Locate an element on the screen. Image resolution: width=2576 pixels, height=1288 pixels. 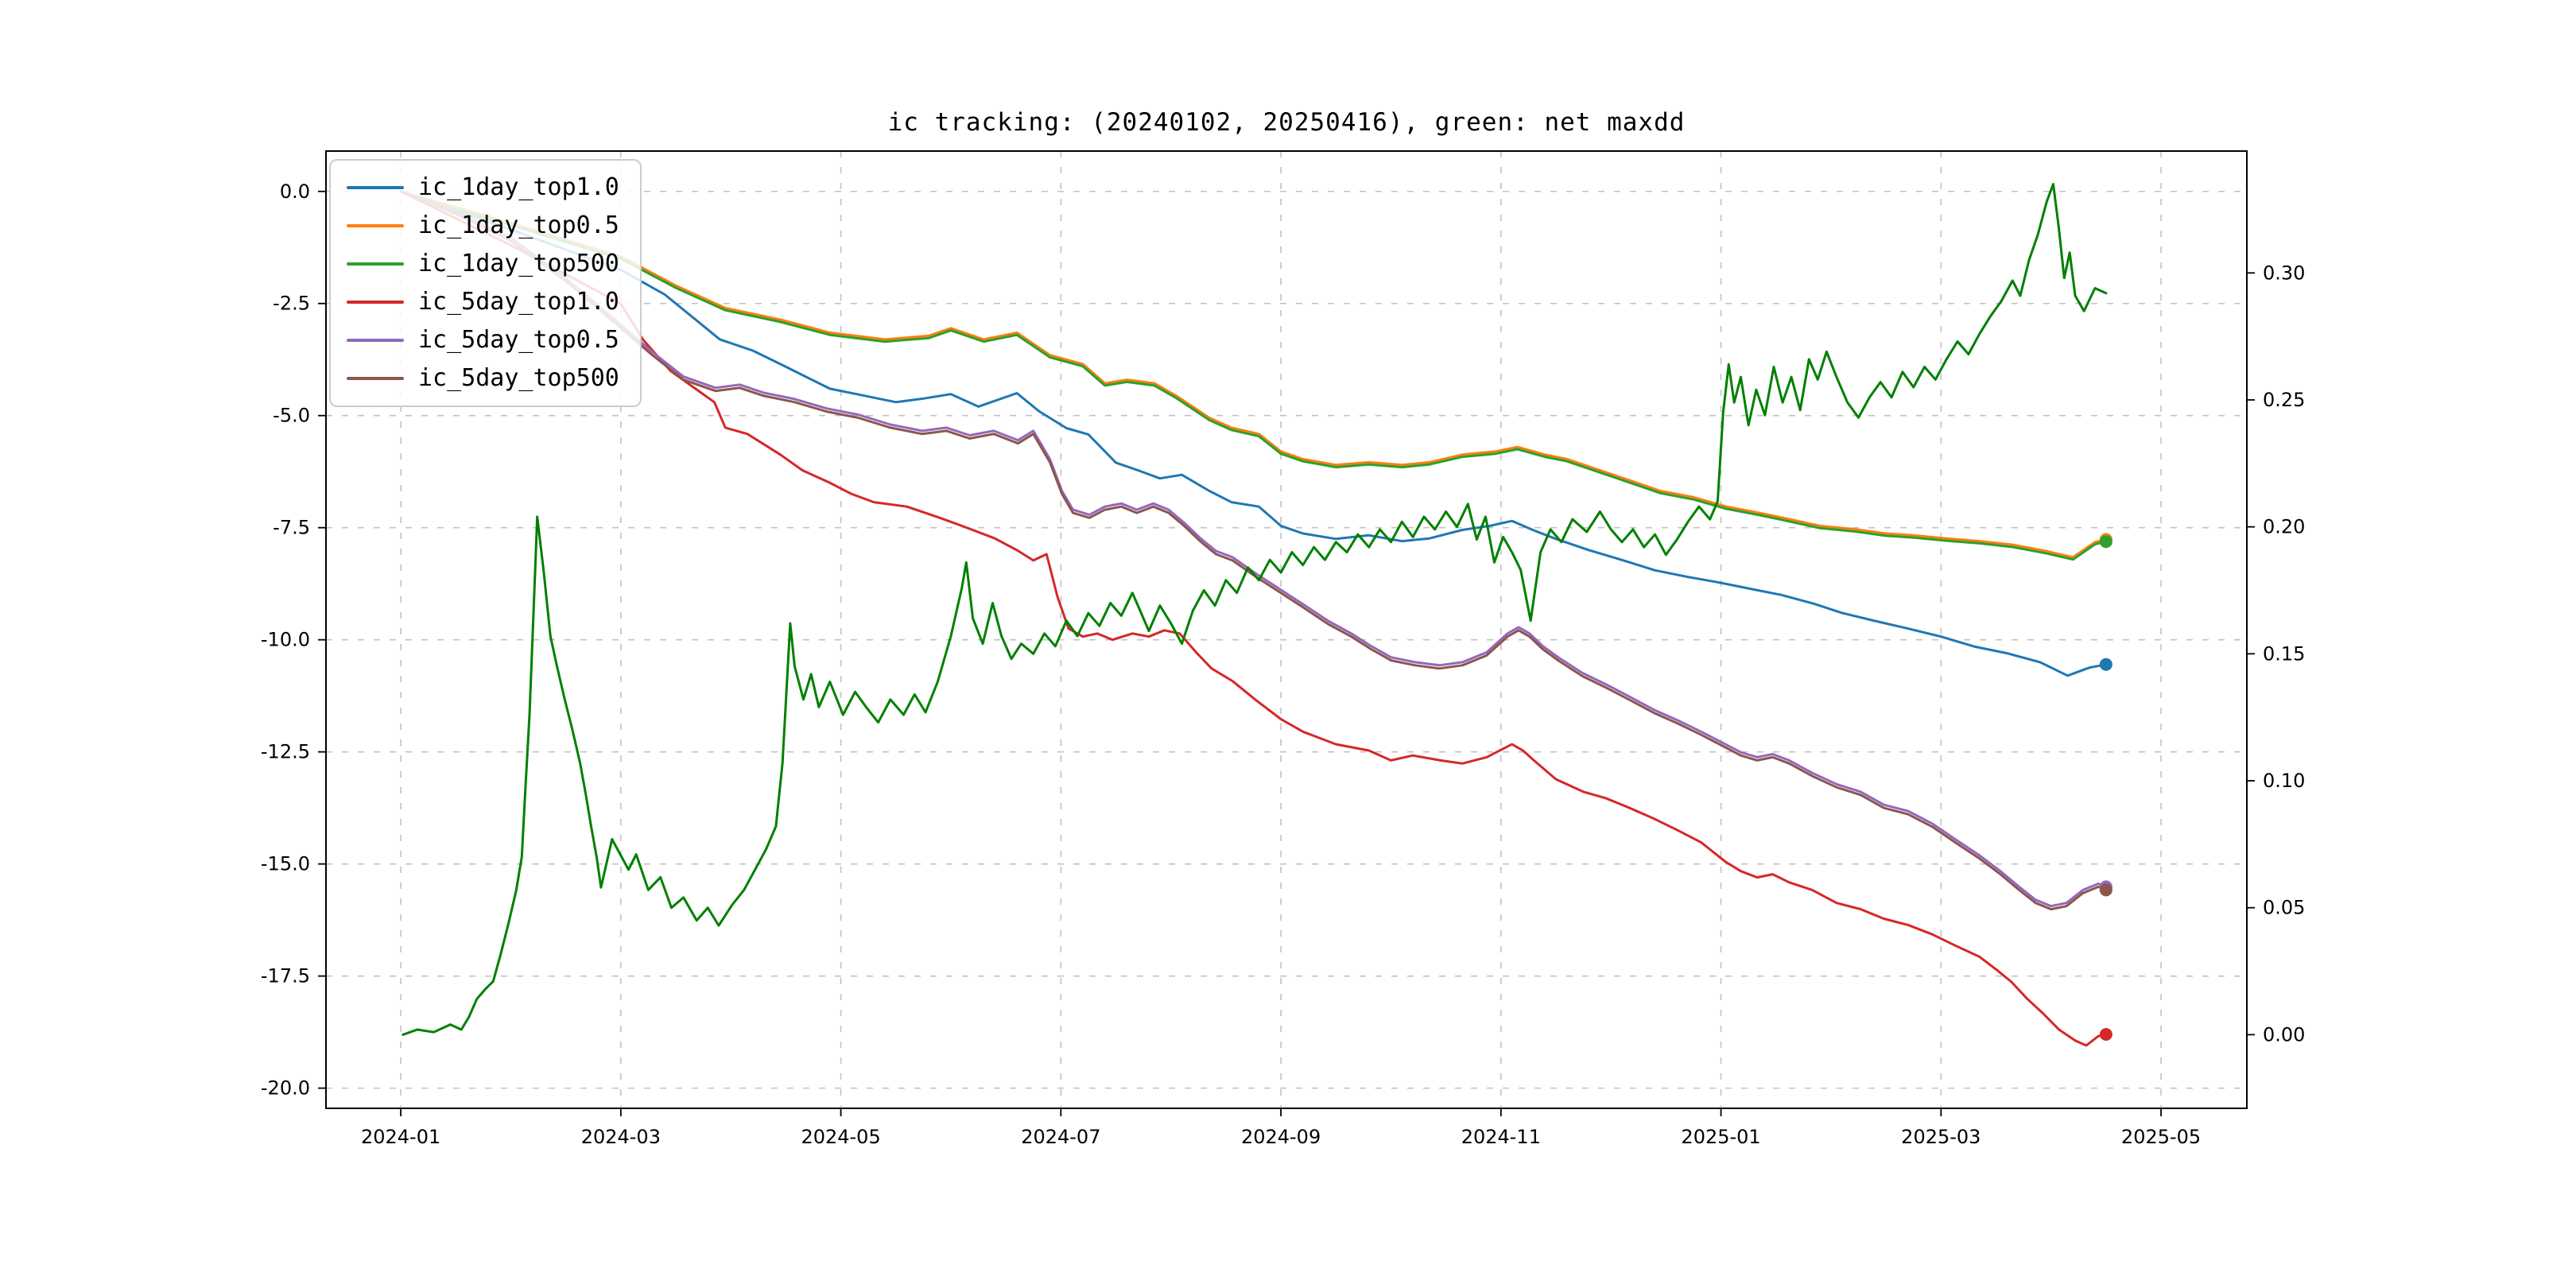
y-left-tick-label: -17.5 is located at coordinates (285, 976).